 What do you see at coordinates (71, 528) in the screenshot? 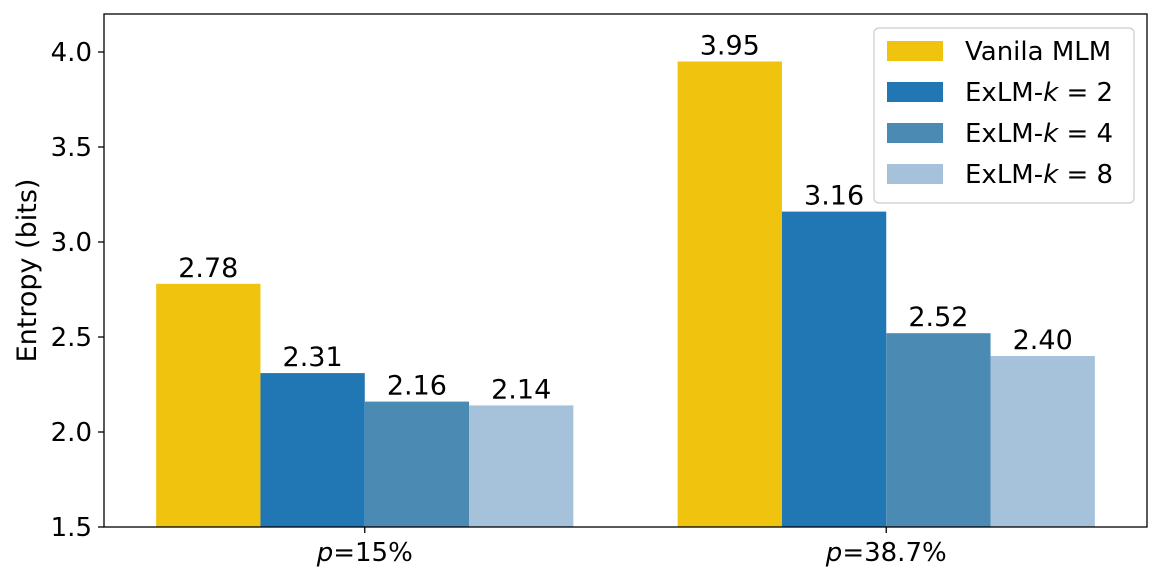
I see `y-tick-label: 1.5` at bounding box center [71, 528].